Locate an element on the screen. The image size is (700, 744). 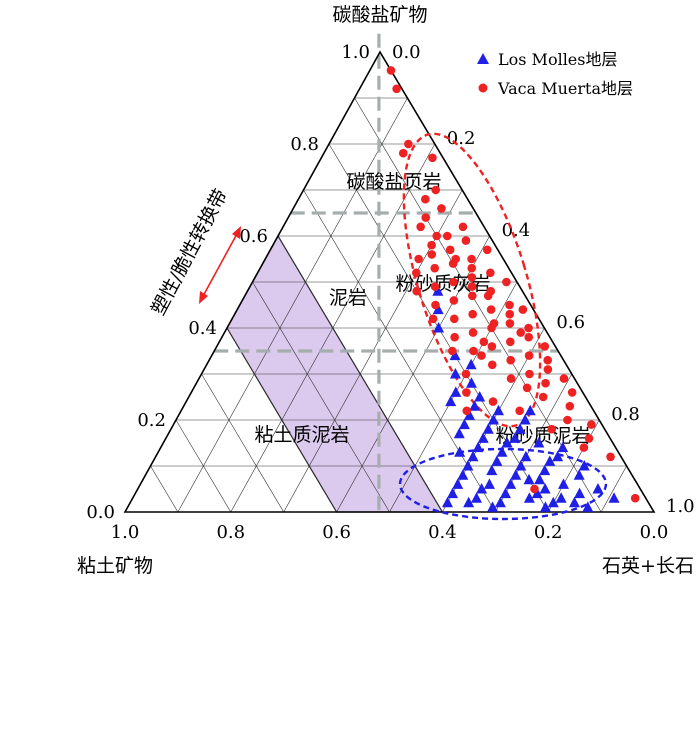
tick-label-left: 0.6 is located at coordinates (253, 236).